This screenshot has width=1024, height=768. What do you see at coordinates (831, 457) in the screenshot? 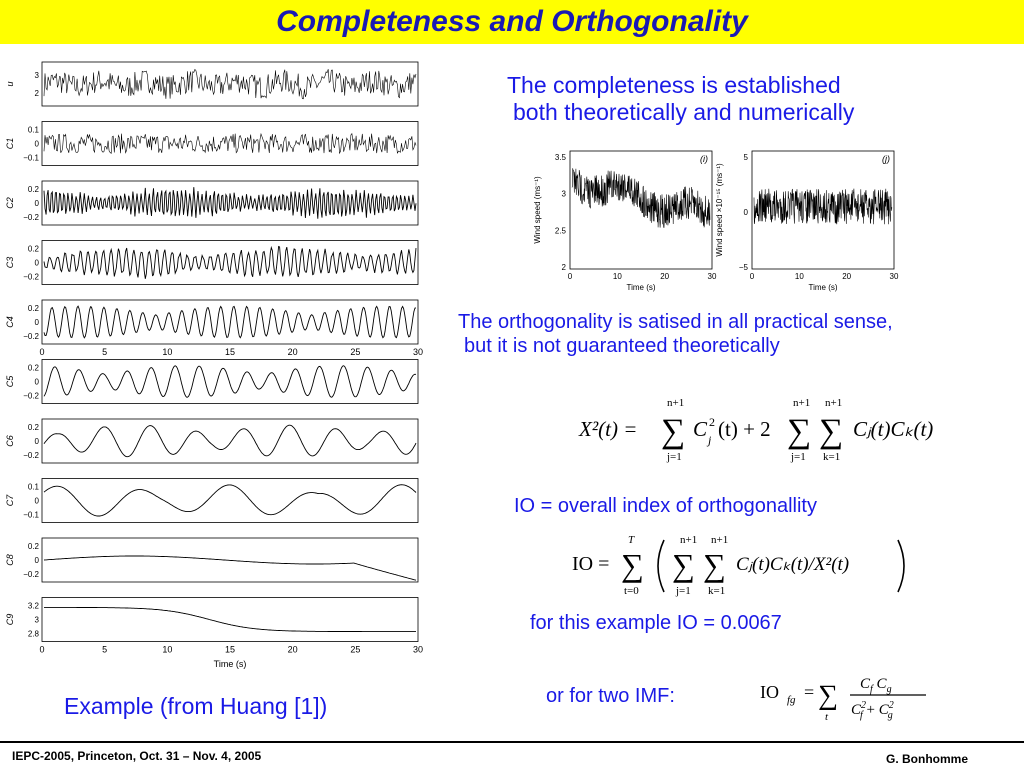
I see `eq-x2-sum3-bottom: k=1` at bounding box center [831, 457].